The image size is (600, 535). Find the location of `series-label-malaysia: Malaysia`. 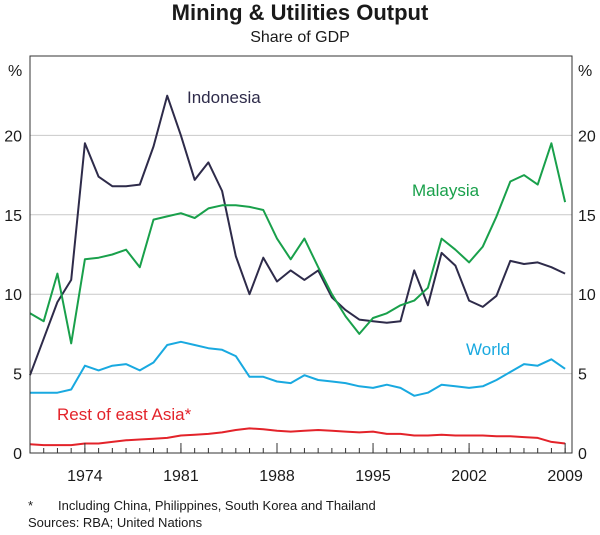

series-label-malaysia: Malaysia is located at coordinates (446, 190).